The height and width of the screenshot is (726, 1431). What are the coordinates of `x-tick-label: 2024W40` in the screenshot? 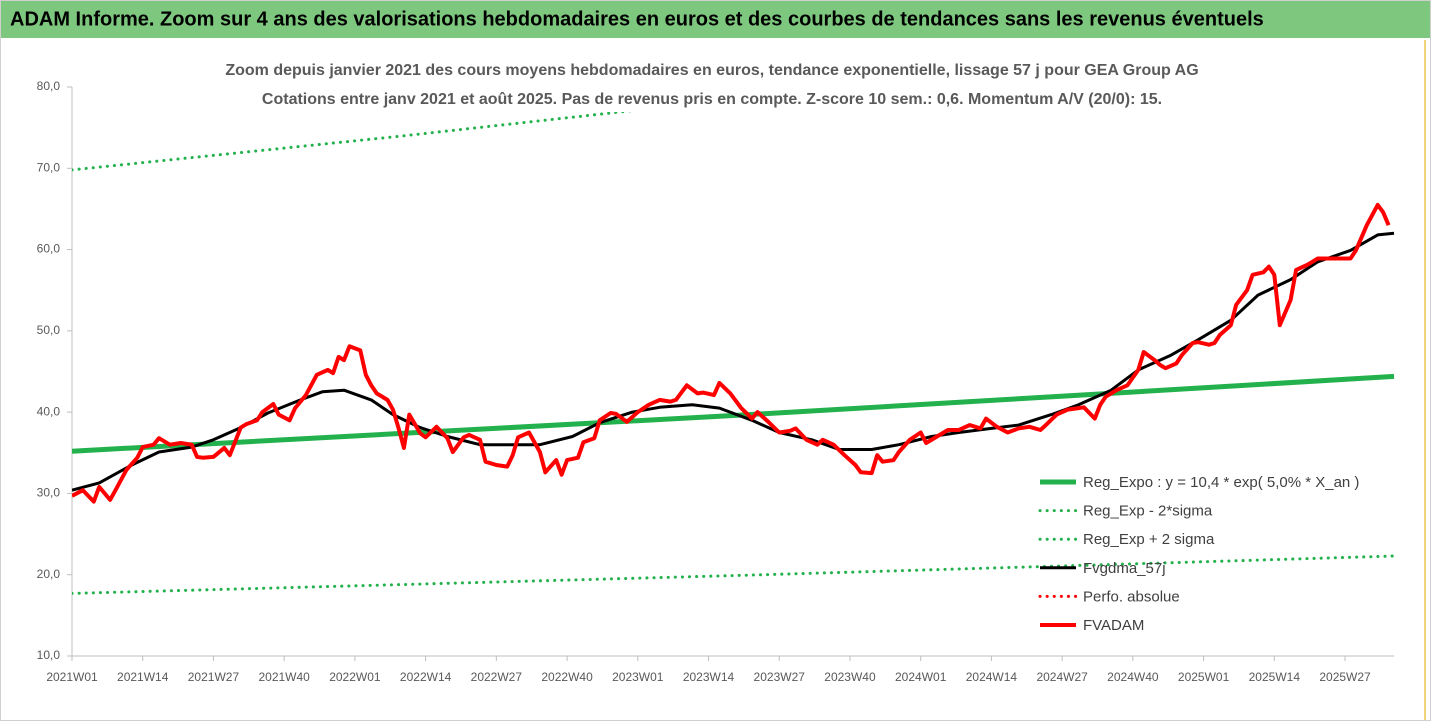 It's located at (1133, 677).